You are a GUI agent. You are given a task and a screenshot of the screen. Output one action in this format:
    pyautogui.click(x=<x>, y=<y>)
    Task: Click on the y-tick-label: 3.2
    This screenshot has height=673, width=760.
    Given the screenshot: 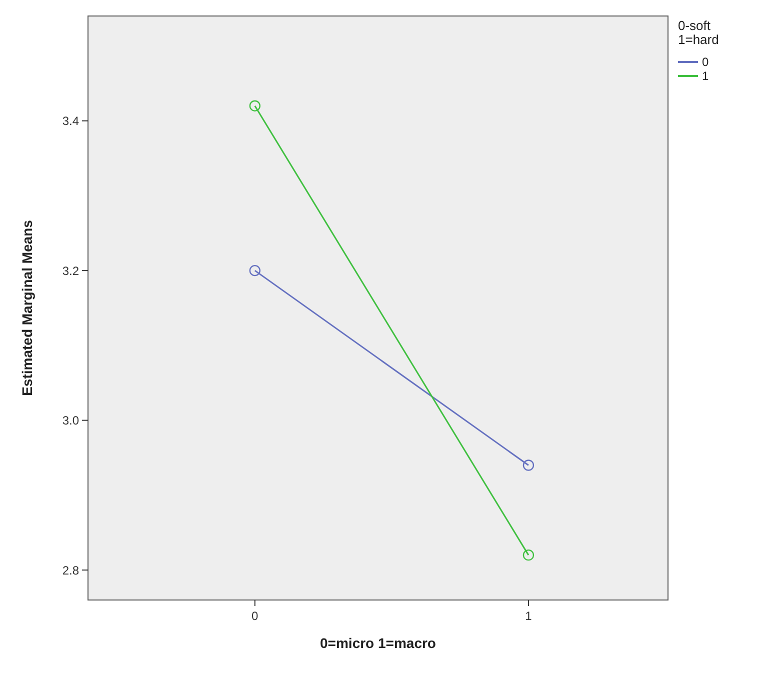 What is the action you would take?
    pyautogui.click(x=71, y=271)
    